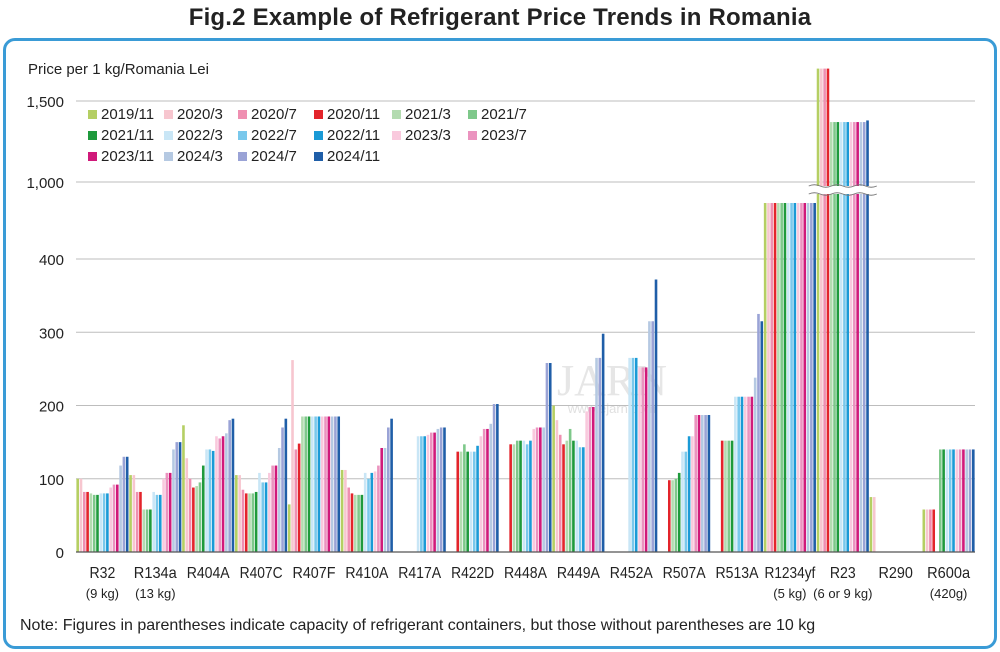  Describe the element at coordinates (155, 573) in the screenshot. I see `x-tick-label: R134a` at that location.